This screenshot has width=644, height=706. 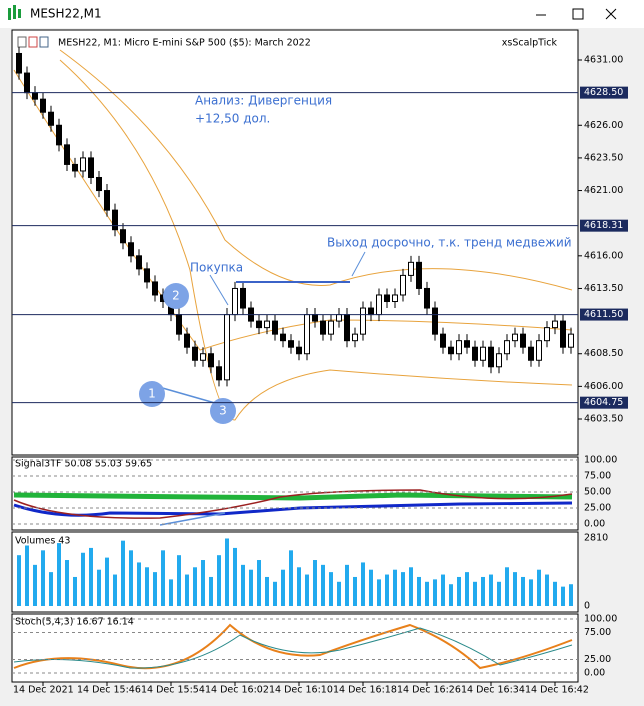 What do you see at coordinates (219, 290) in the screenshot?
I see `buy-arrow` at bounding box center [219, 290].